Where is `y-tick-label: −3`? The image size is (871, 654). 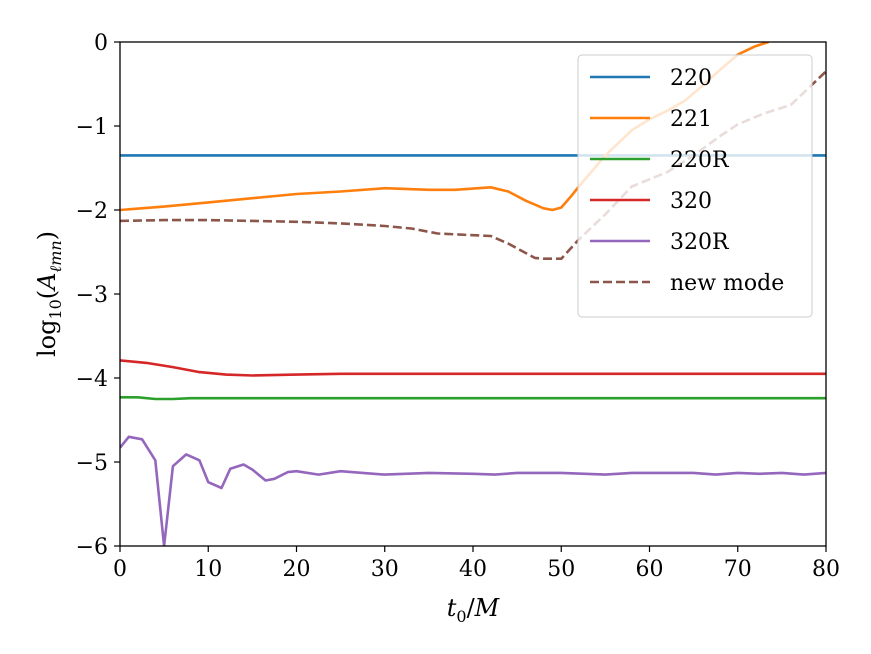
y-tick-label: −3 is located at coordinates (92, 295).